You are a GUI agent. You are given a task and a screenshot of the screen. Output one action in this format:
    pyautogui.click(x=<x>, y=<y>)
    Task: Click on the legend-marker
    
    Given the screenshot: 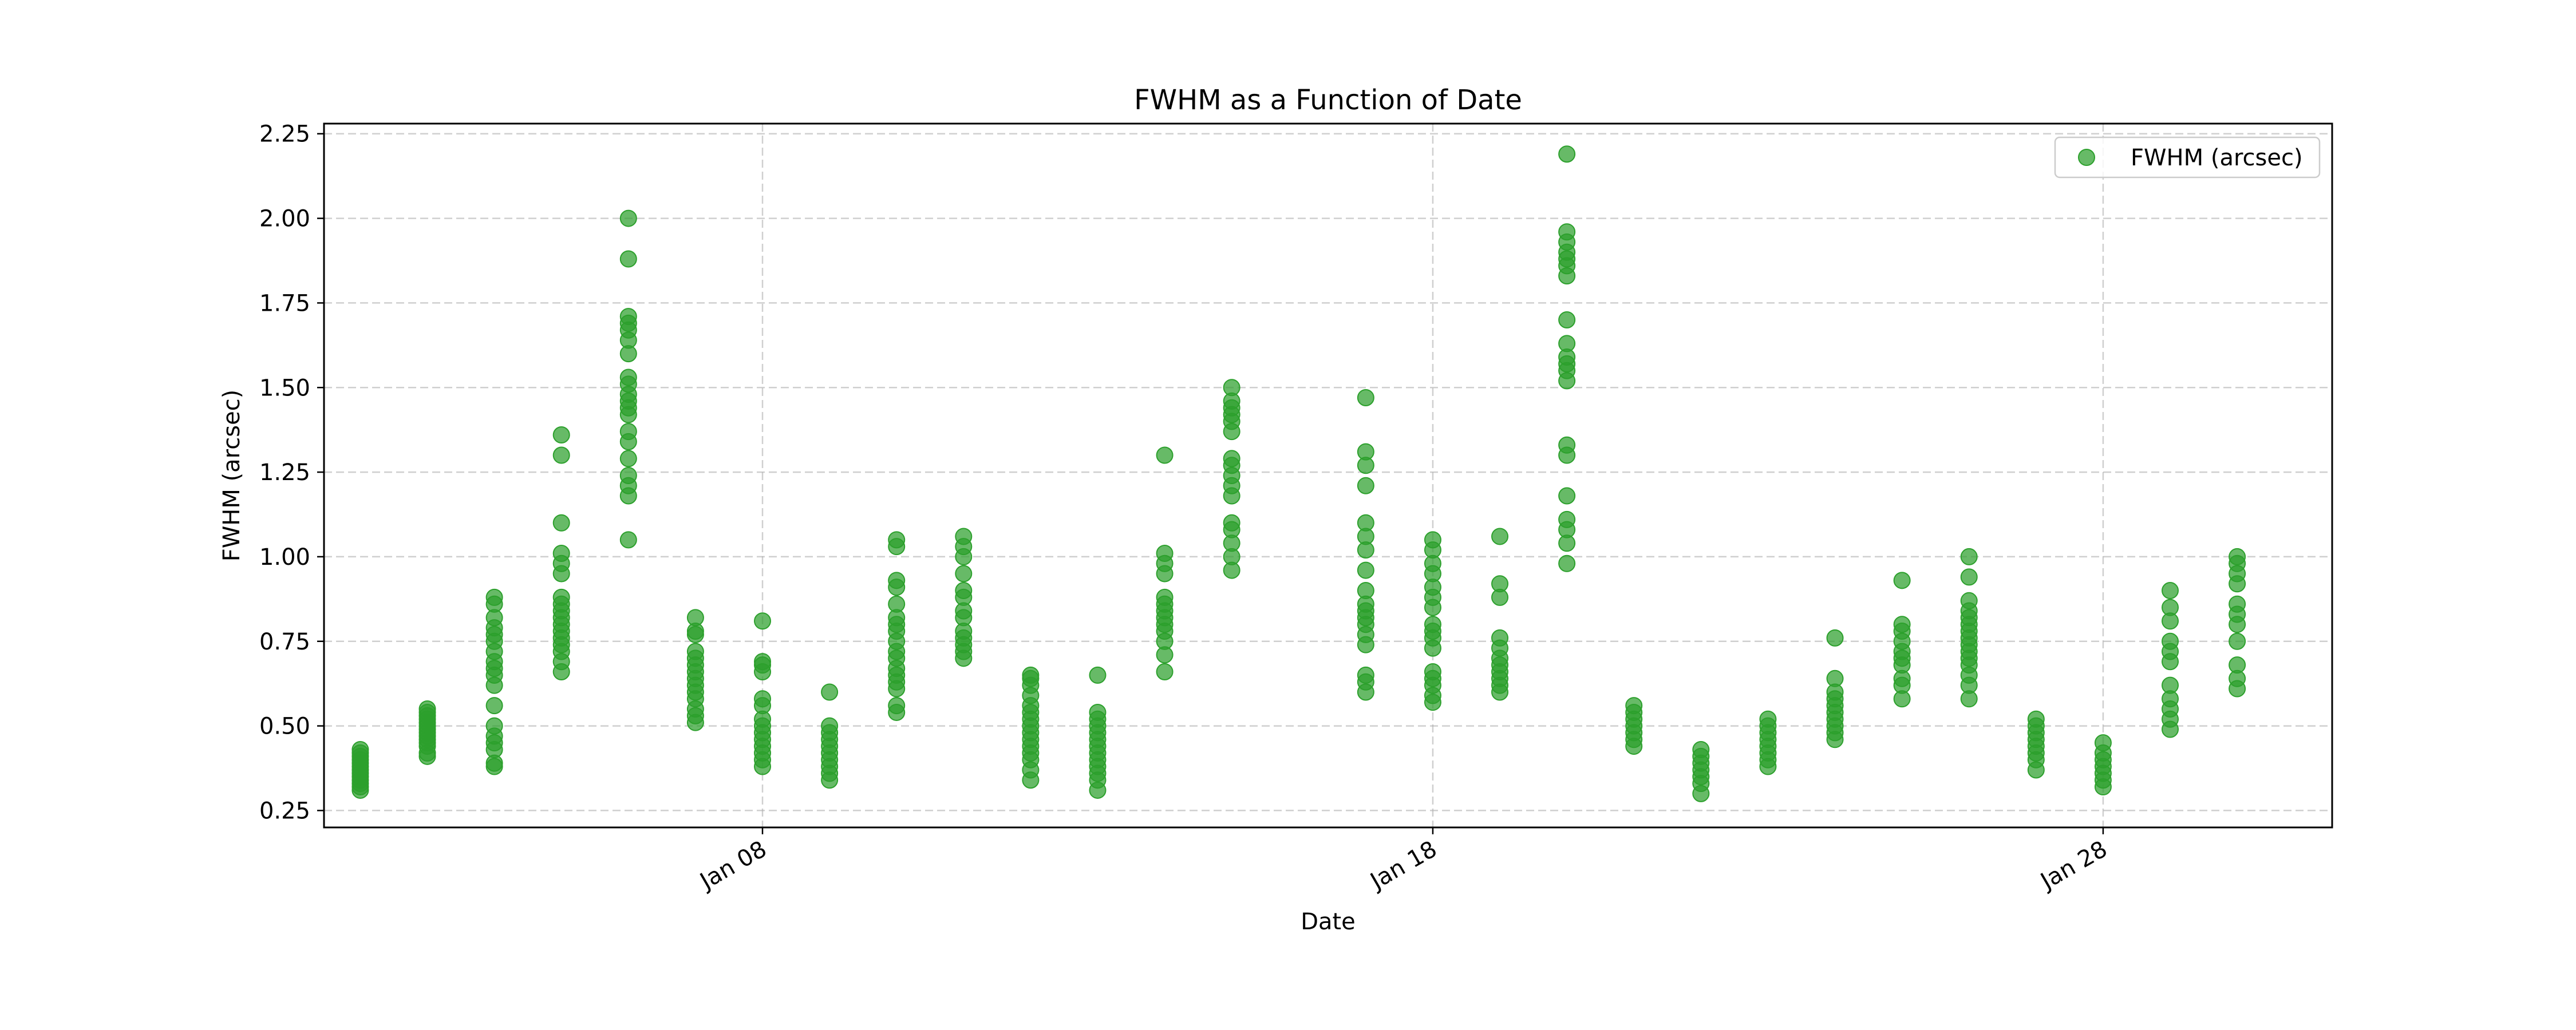 What is the action you would take?
    pyautogui.click(x=2086, y=157)
    